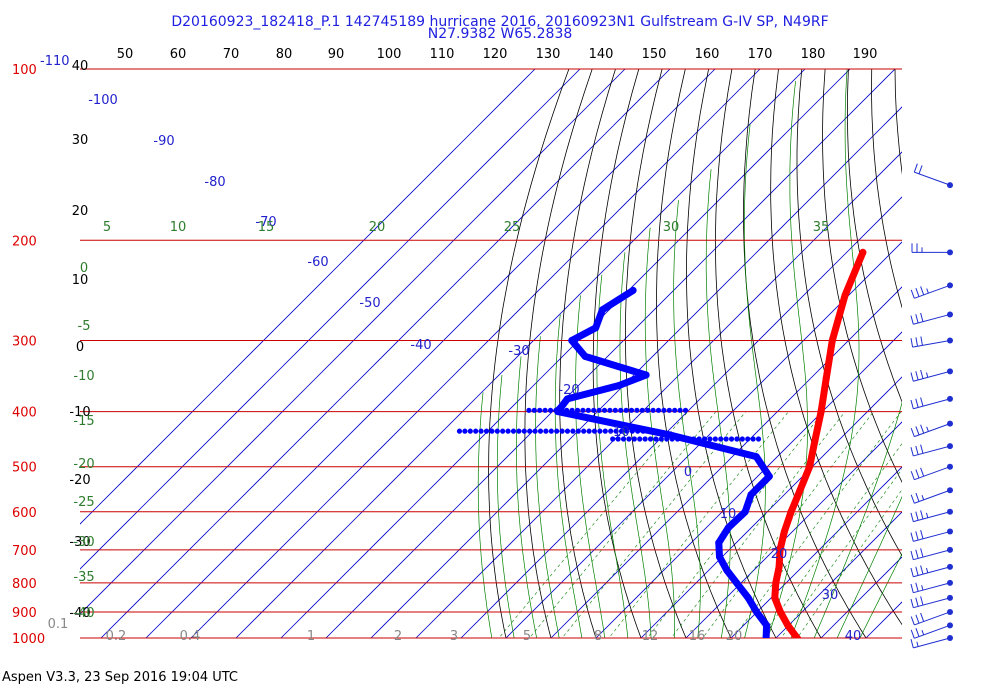  Describe the element at coordinates (79, 412) in the screenshot. I see `left-axis-label: -10` at that location.